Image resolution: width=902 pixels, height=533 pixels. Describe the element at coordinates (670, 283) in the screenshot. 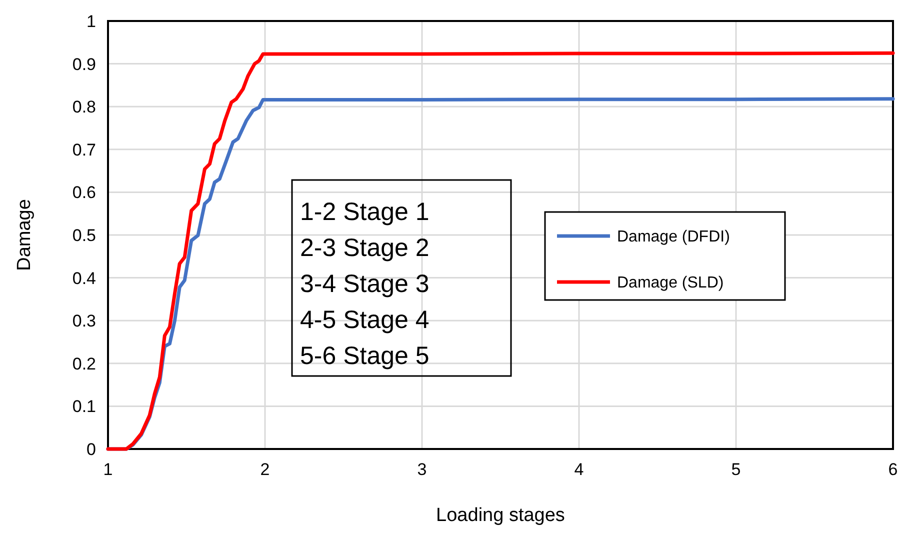

I see `legend-label: Damage (SLD)` at that location.